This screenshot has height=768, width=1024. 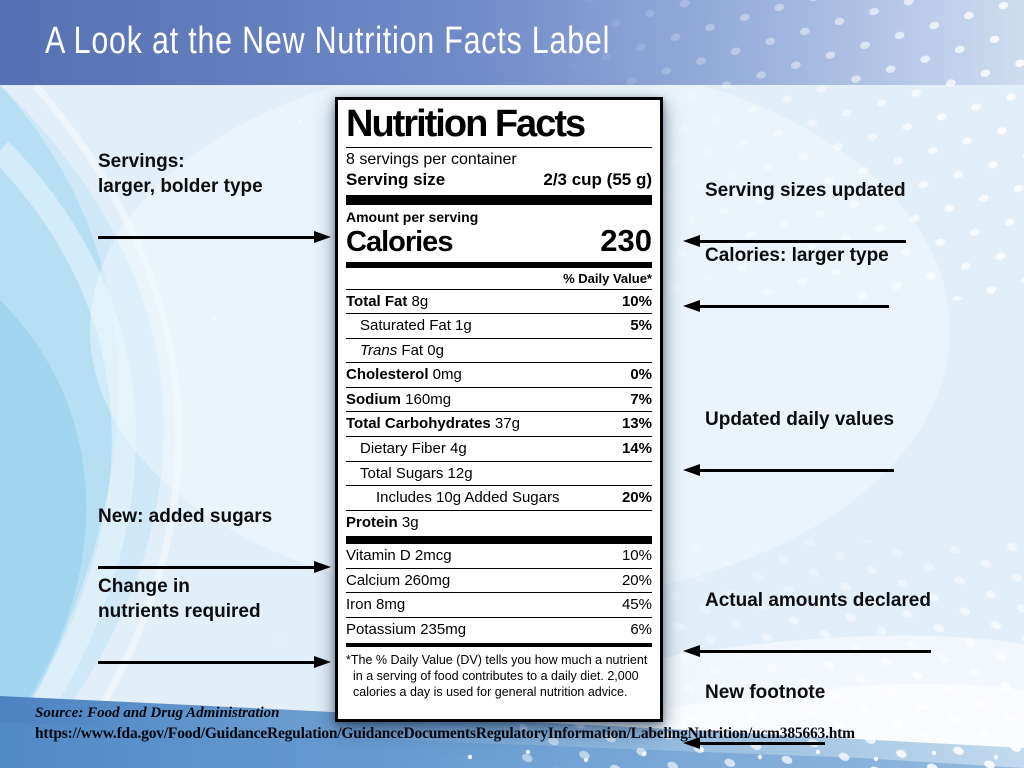 What do you see at coordinates (499, 448) in the screenshot?
I see `nutrient-row: Dietary Fiber 4g 14%` at bounding box center [499, 448].